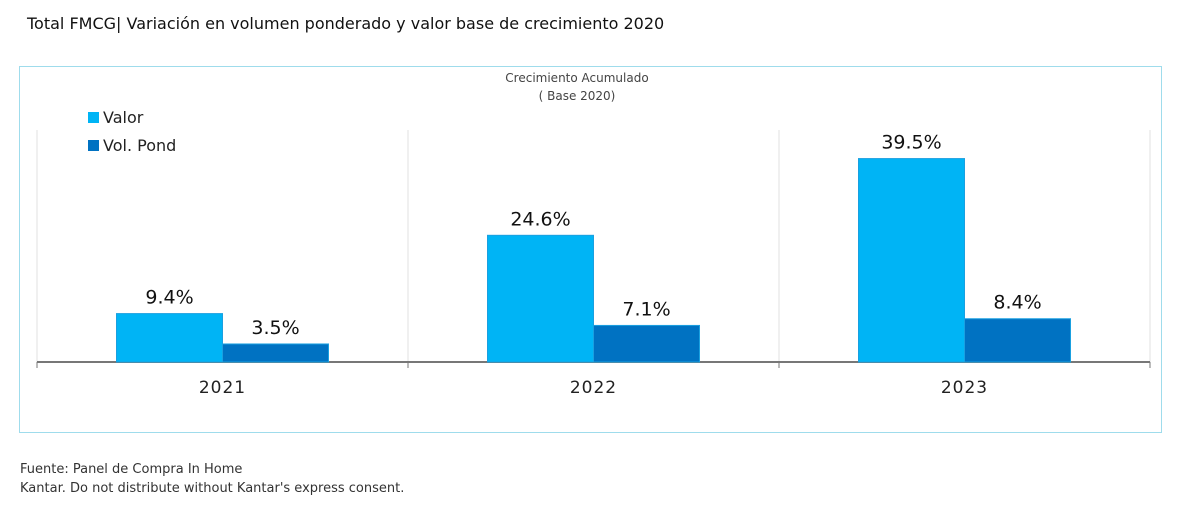 This screenshot has height=508, width=1191. I want to click on data-label: 3.5%, so click(275, 328).